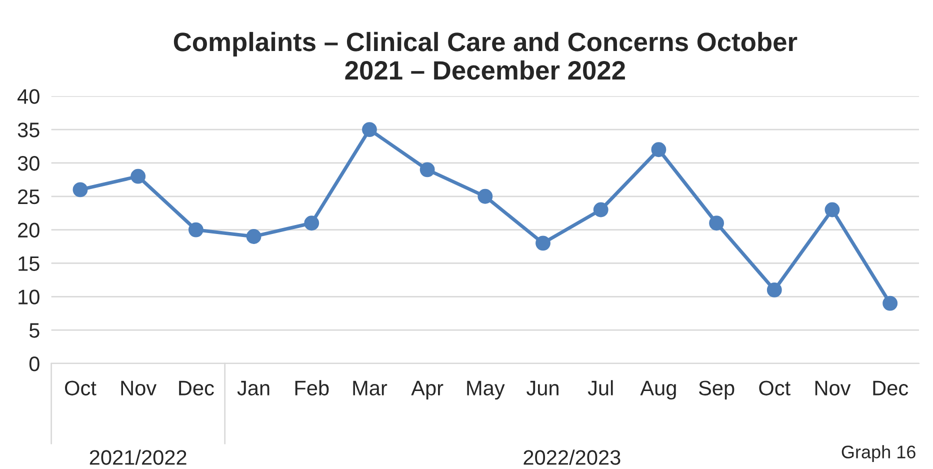  Describe the element at coordinates (253, 388) in the screenshot. I see `x-tick-label: Jan` at that location.